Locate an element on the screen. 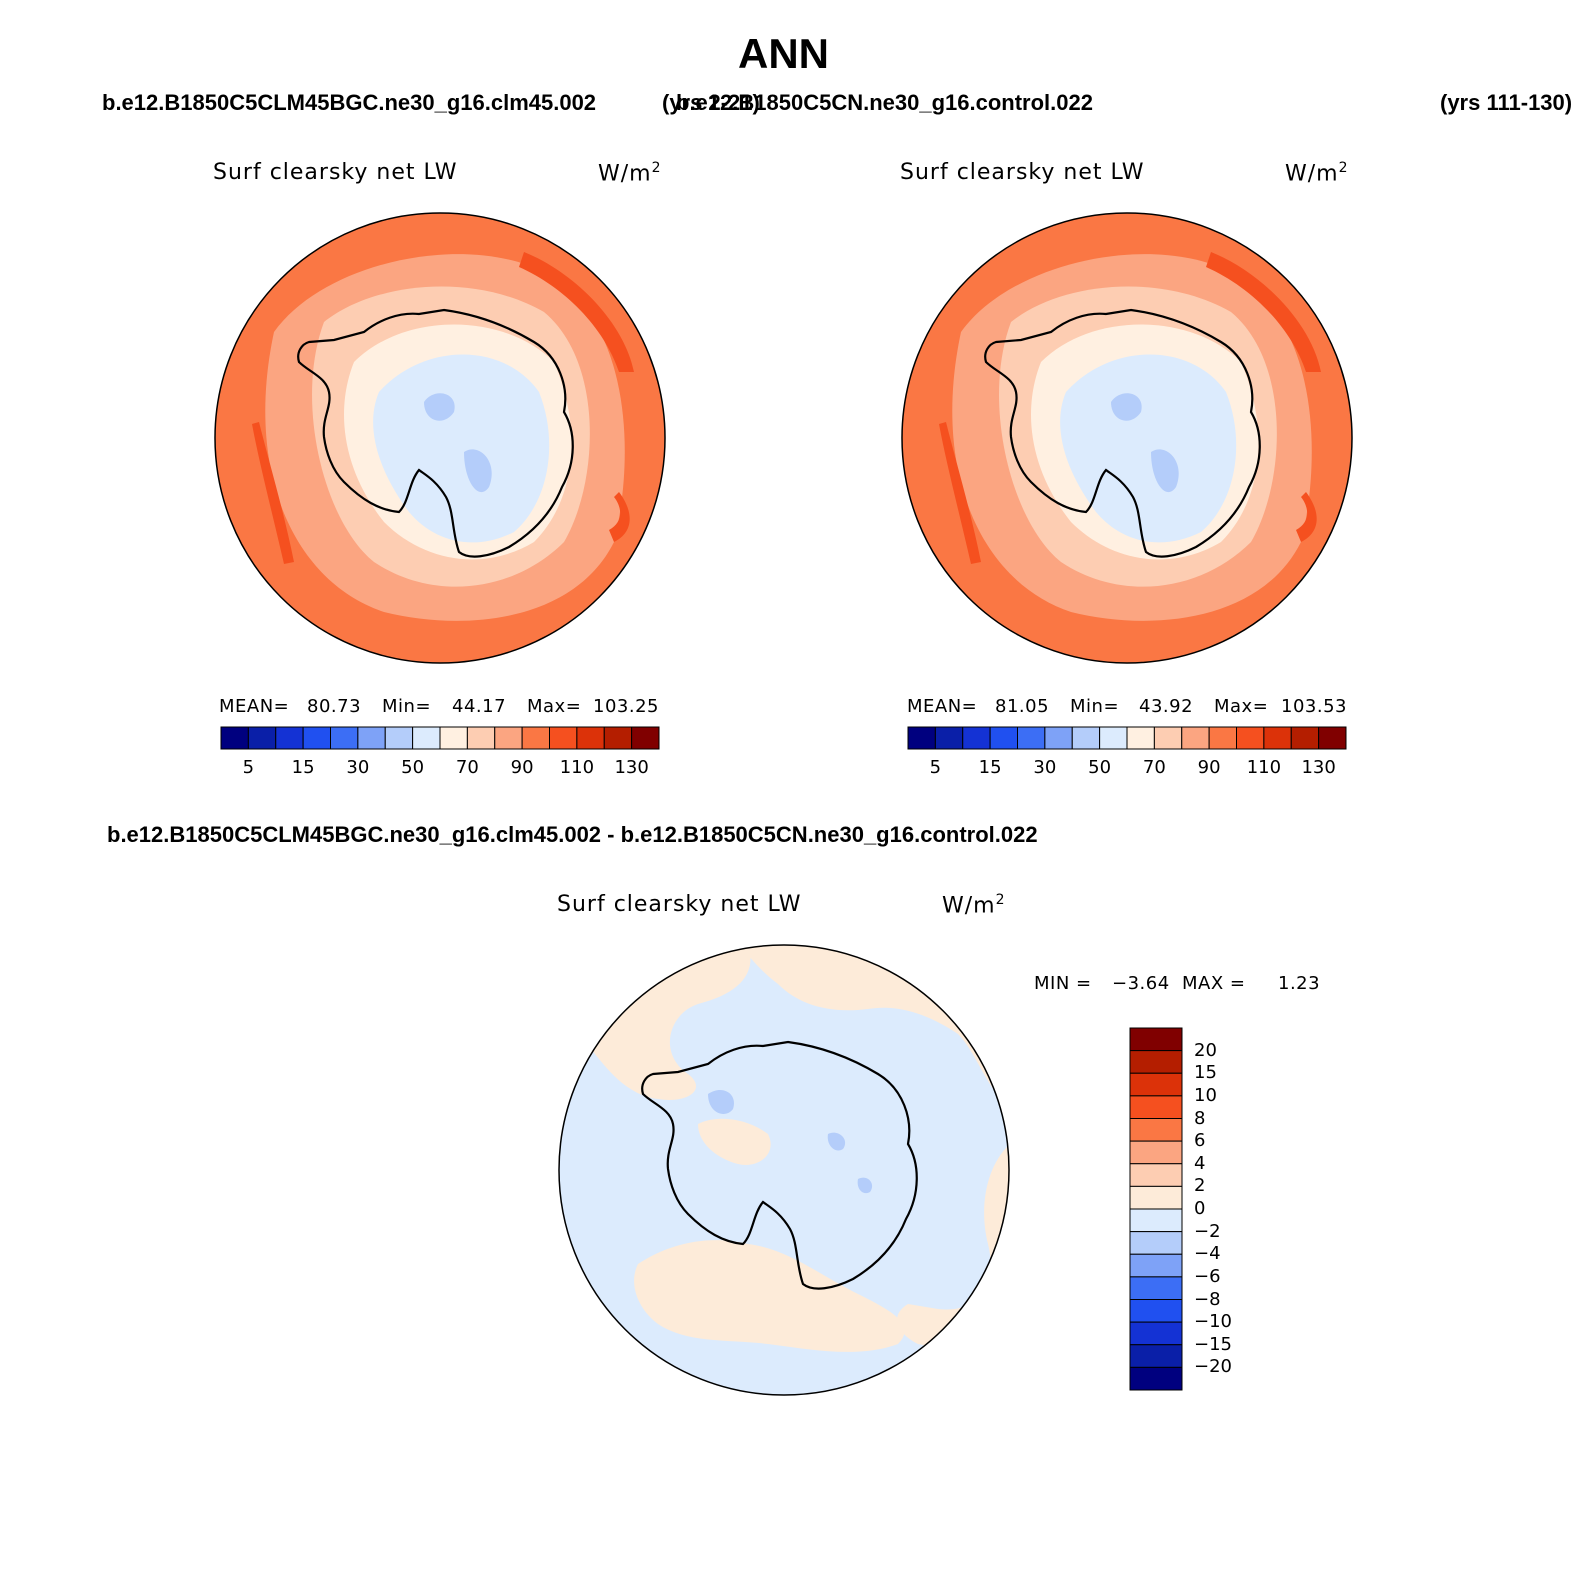 The image size is (1580, 1580). difference-variable: Surf clearsky net LW is located at coordinates (679, 904).